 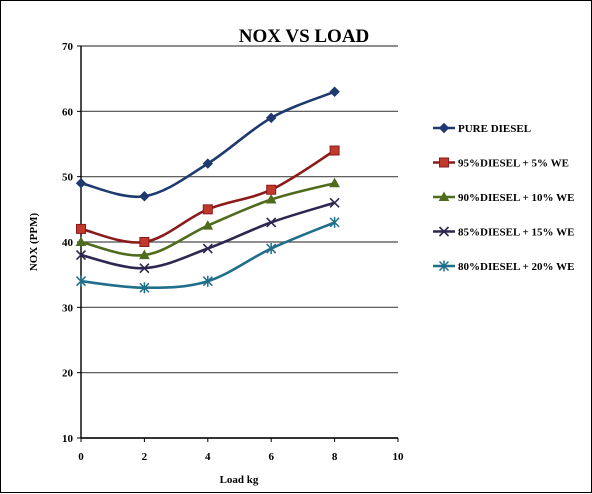 What do you see at coordinates (208, 457) in the screenshot?
I see `x-tick-label: 4` at bounding box center [208, 457].